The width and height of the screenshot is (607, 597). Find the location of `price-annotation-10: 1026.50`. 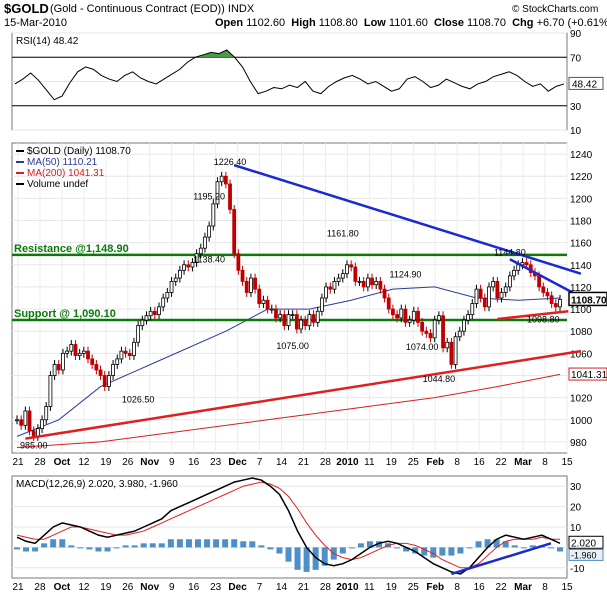

price-annotation-10: 1026.50 is located at coordinates (138, 399).